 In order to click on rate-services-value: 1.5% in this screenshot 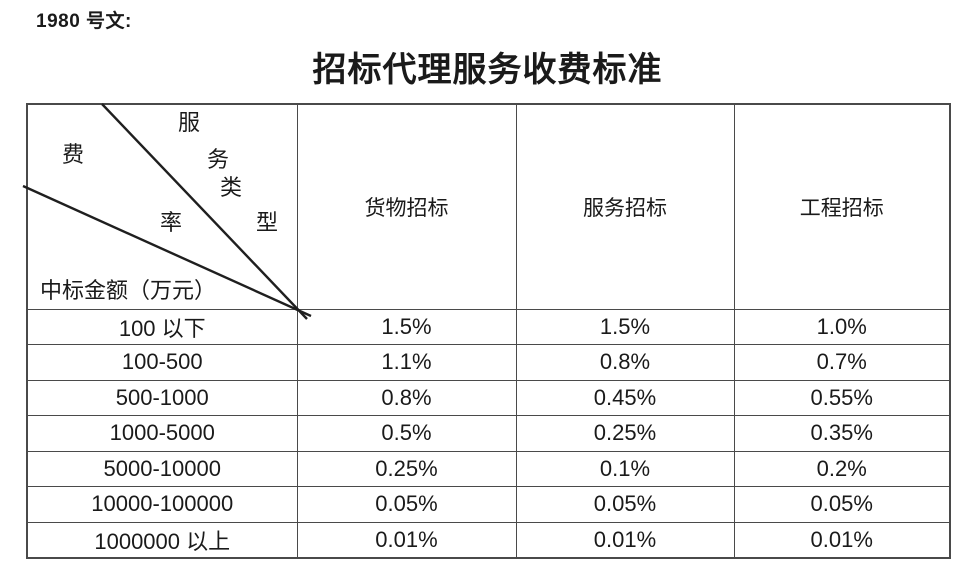, I will do `click(625, 326)`.